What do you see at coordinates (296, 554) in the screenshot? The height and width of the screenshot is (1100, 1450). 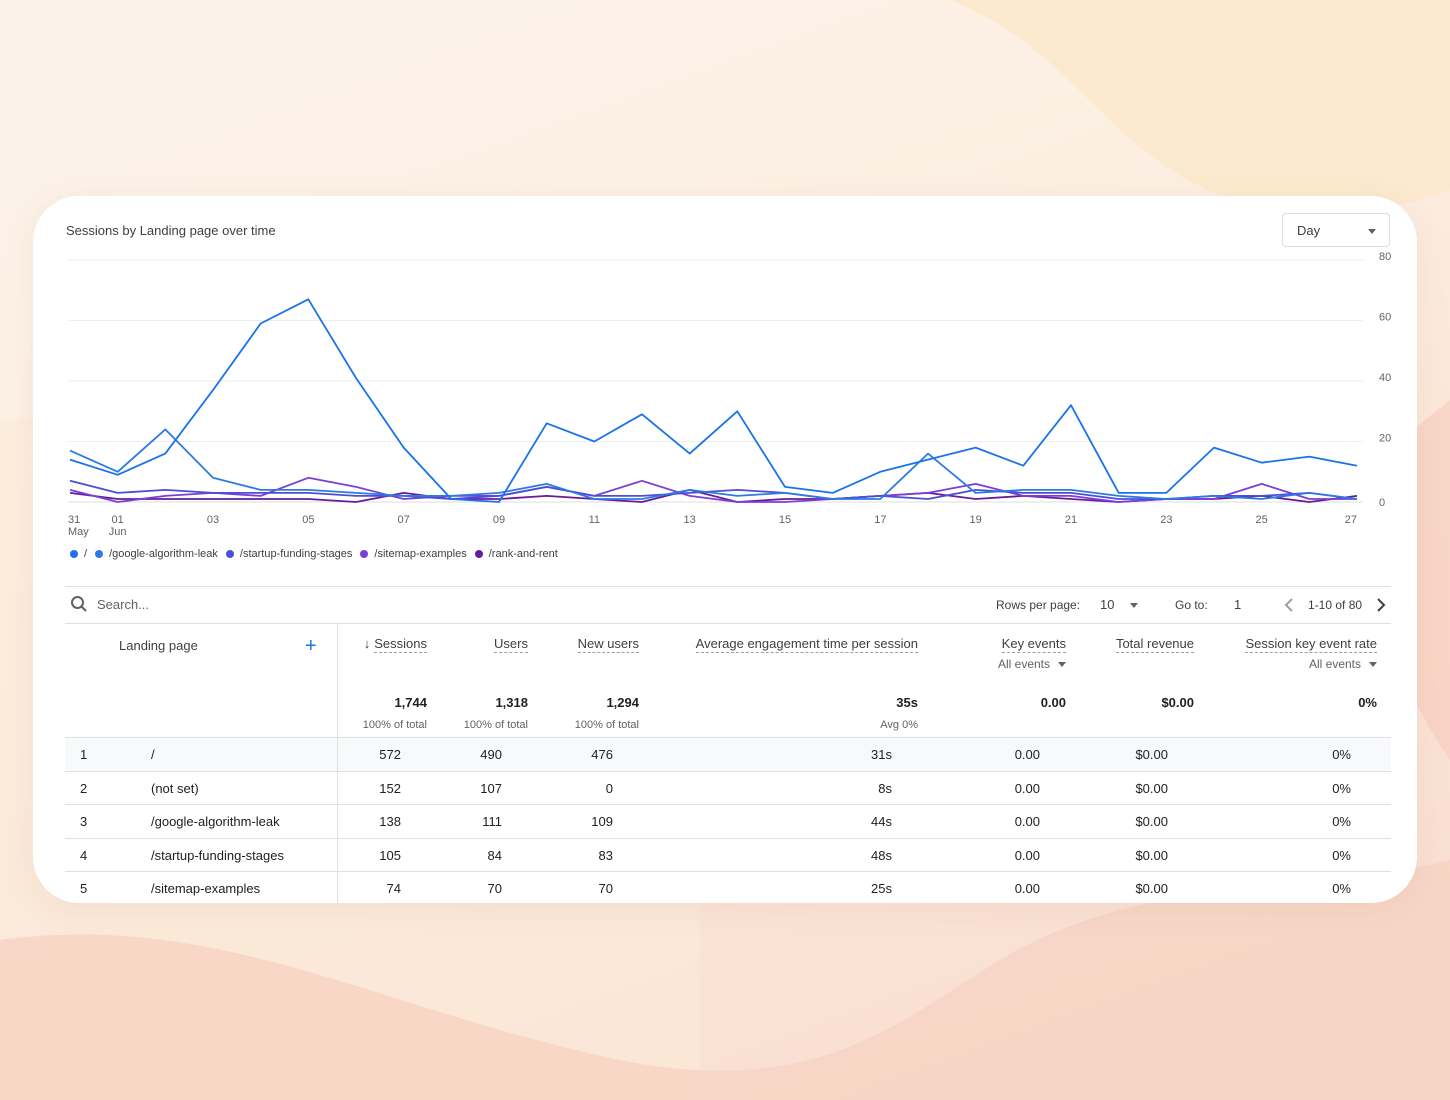 I see `legend-label: /startup-funding-stages` at bounding box center [296, 554].